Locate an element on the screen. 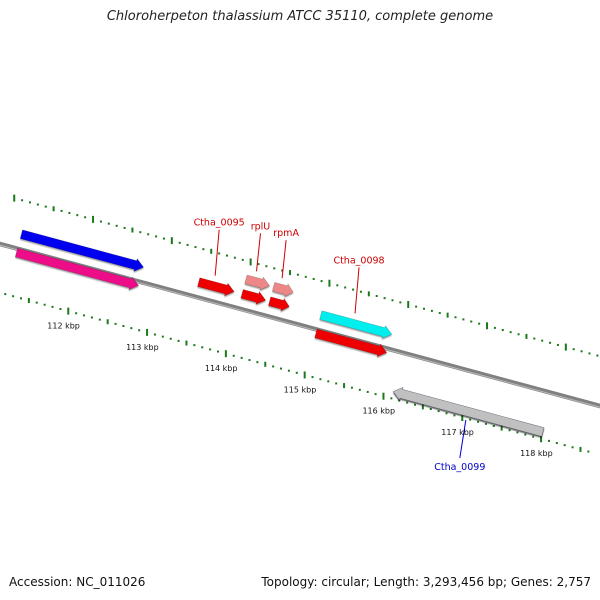 Image resolution: width=600 pixels, height=600 pixels. gene-label: Ctha_0098 is located at coordinates (358, 260).